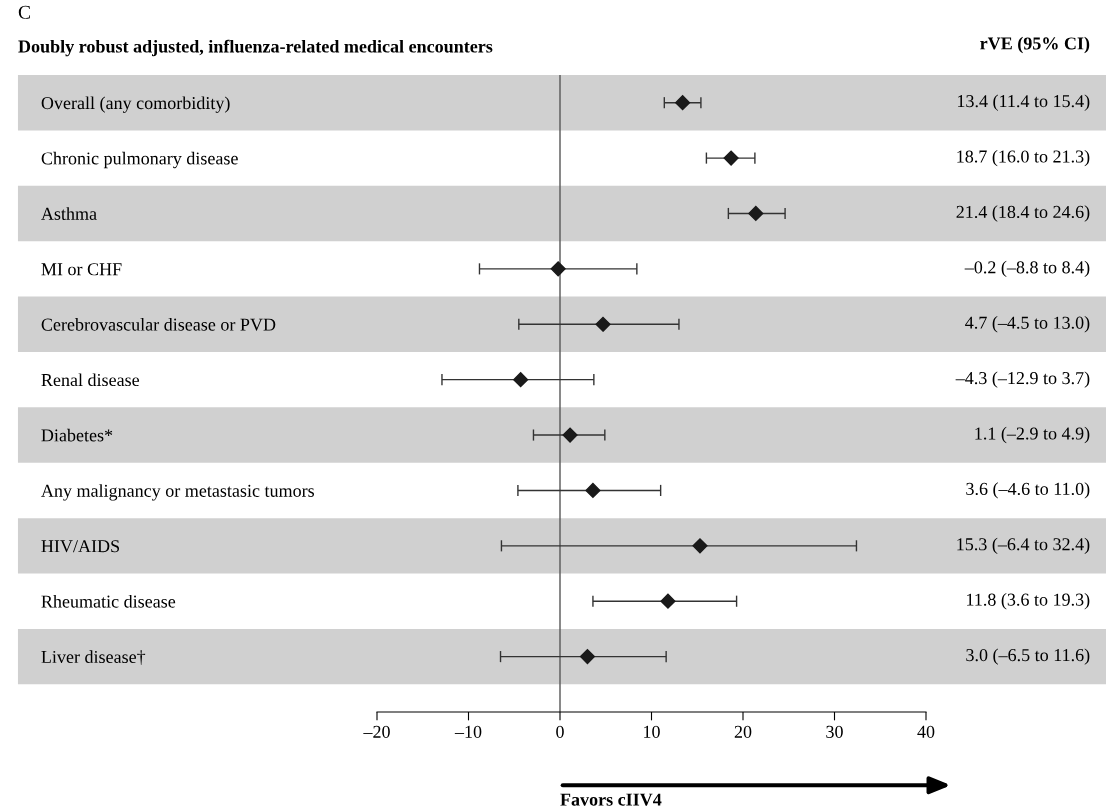 This screenshot has height=812, width=1106. I want to click on x-tick-label: –20, so click(376, 731).